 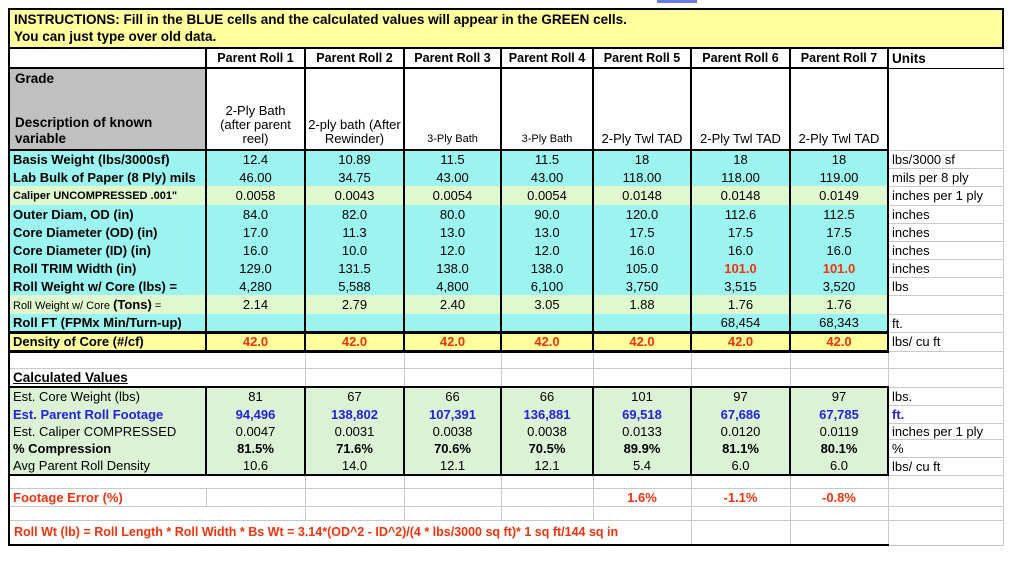 I want to click on value-cell: 0.0031, so click(x=354, y=431).